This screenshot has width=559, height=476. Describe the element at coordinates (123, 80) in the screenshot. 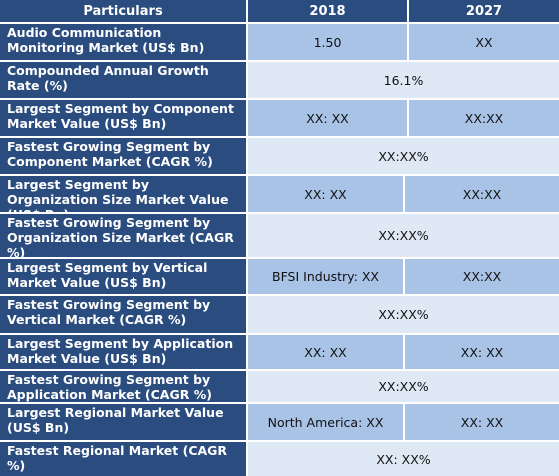

I see `row-label: Compounded Annual Growth Rate (%)` at that location.